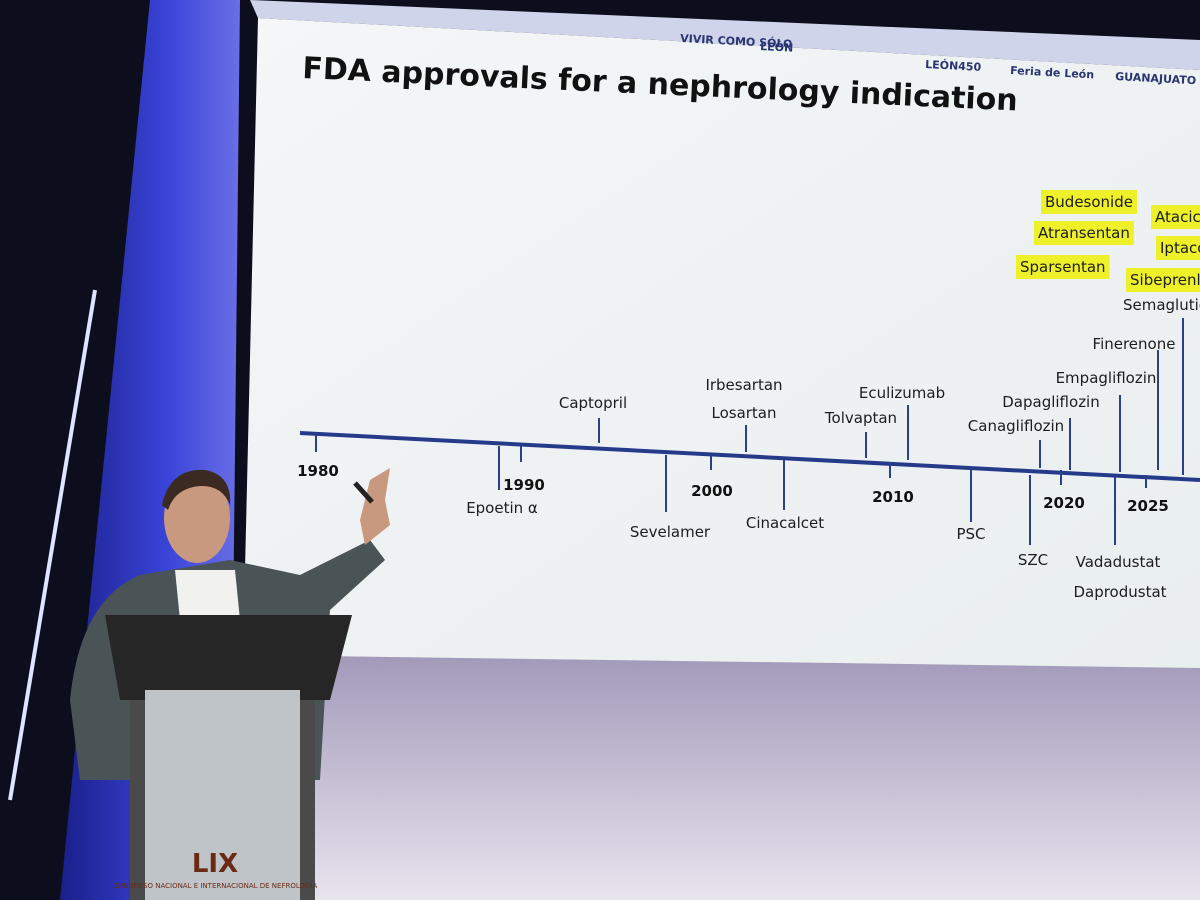  I want to click on year-label: 2020, so click(1064, 503).